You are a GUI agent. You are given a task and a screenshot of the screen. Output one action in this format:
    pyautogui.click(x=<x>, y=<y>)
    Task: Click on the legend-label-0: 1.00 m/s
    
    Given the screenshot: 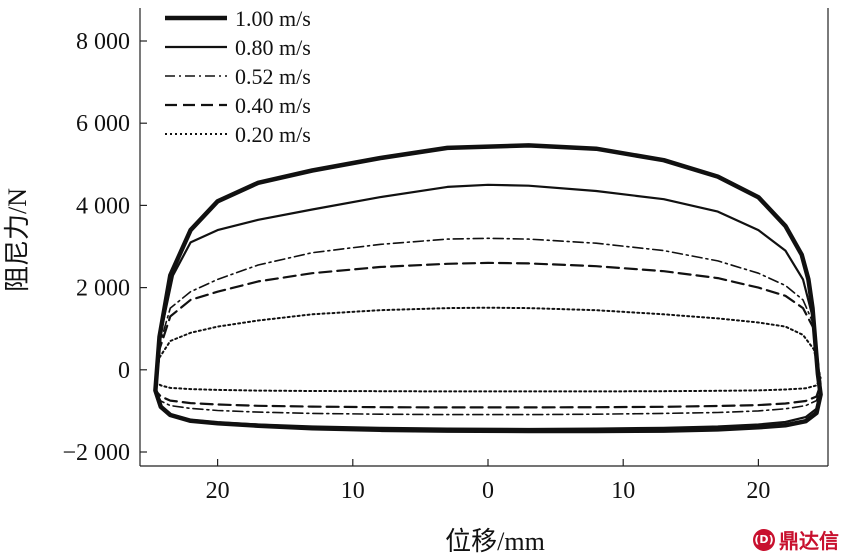 What is the action you would take?
    pyautogui.click(x=273, y=18)
    